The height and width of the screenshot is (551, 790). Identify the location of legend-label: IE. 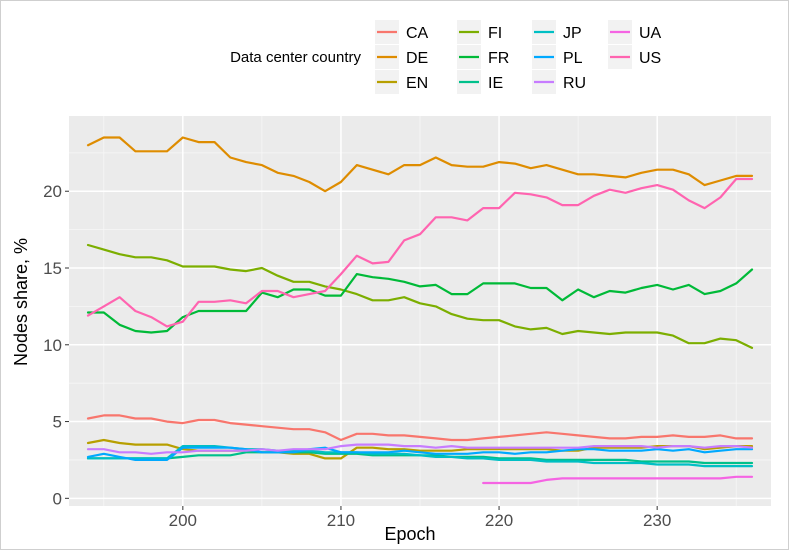
(495, 83).